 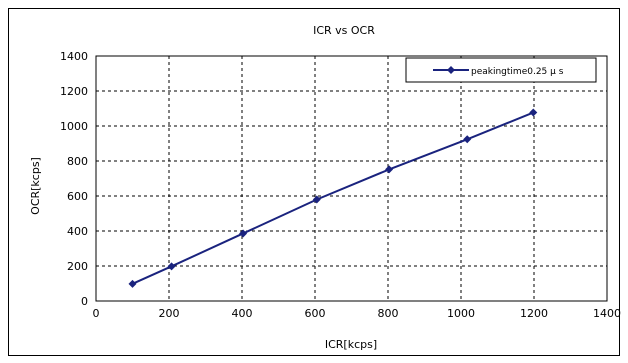 What do you see at coordinates (315, 313) in the screenshot?
I see `x-tick-label: 600` at bounding box center [315, 313].